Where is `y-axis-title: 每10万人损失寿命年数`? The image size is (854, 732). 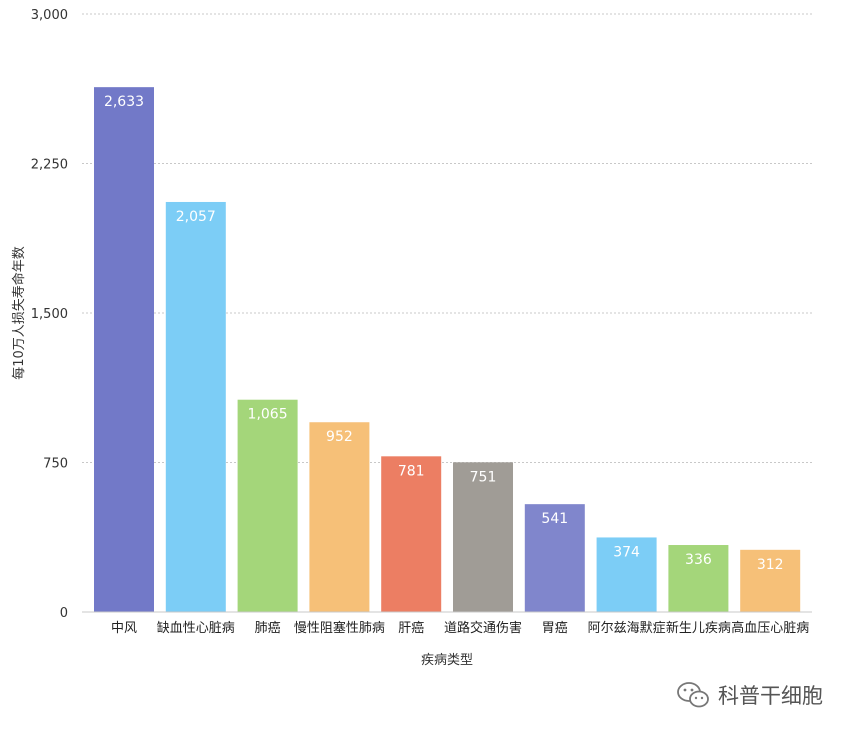
y-axis-title: 每10万人损失寿命年数 is located at coordinates (19, 313).